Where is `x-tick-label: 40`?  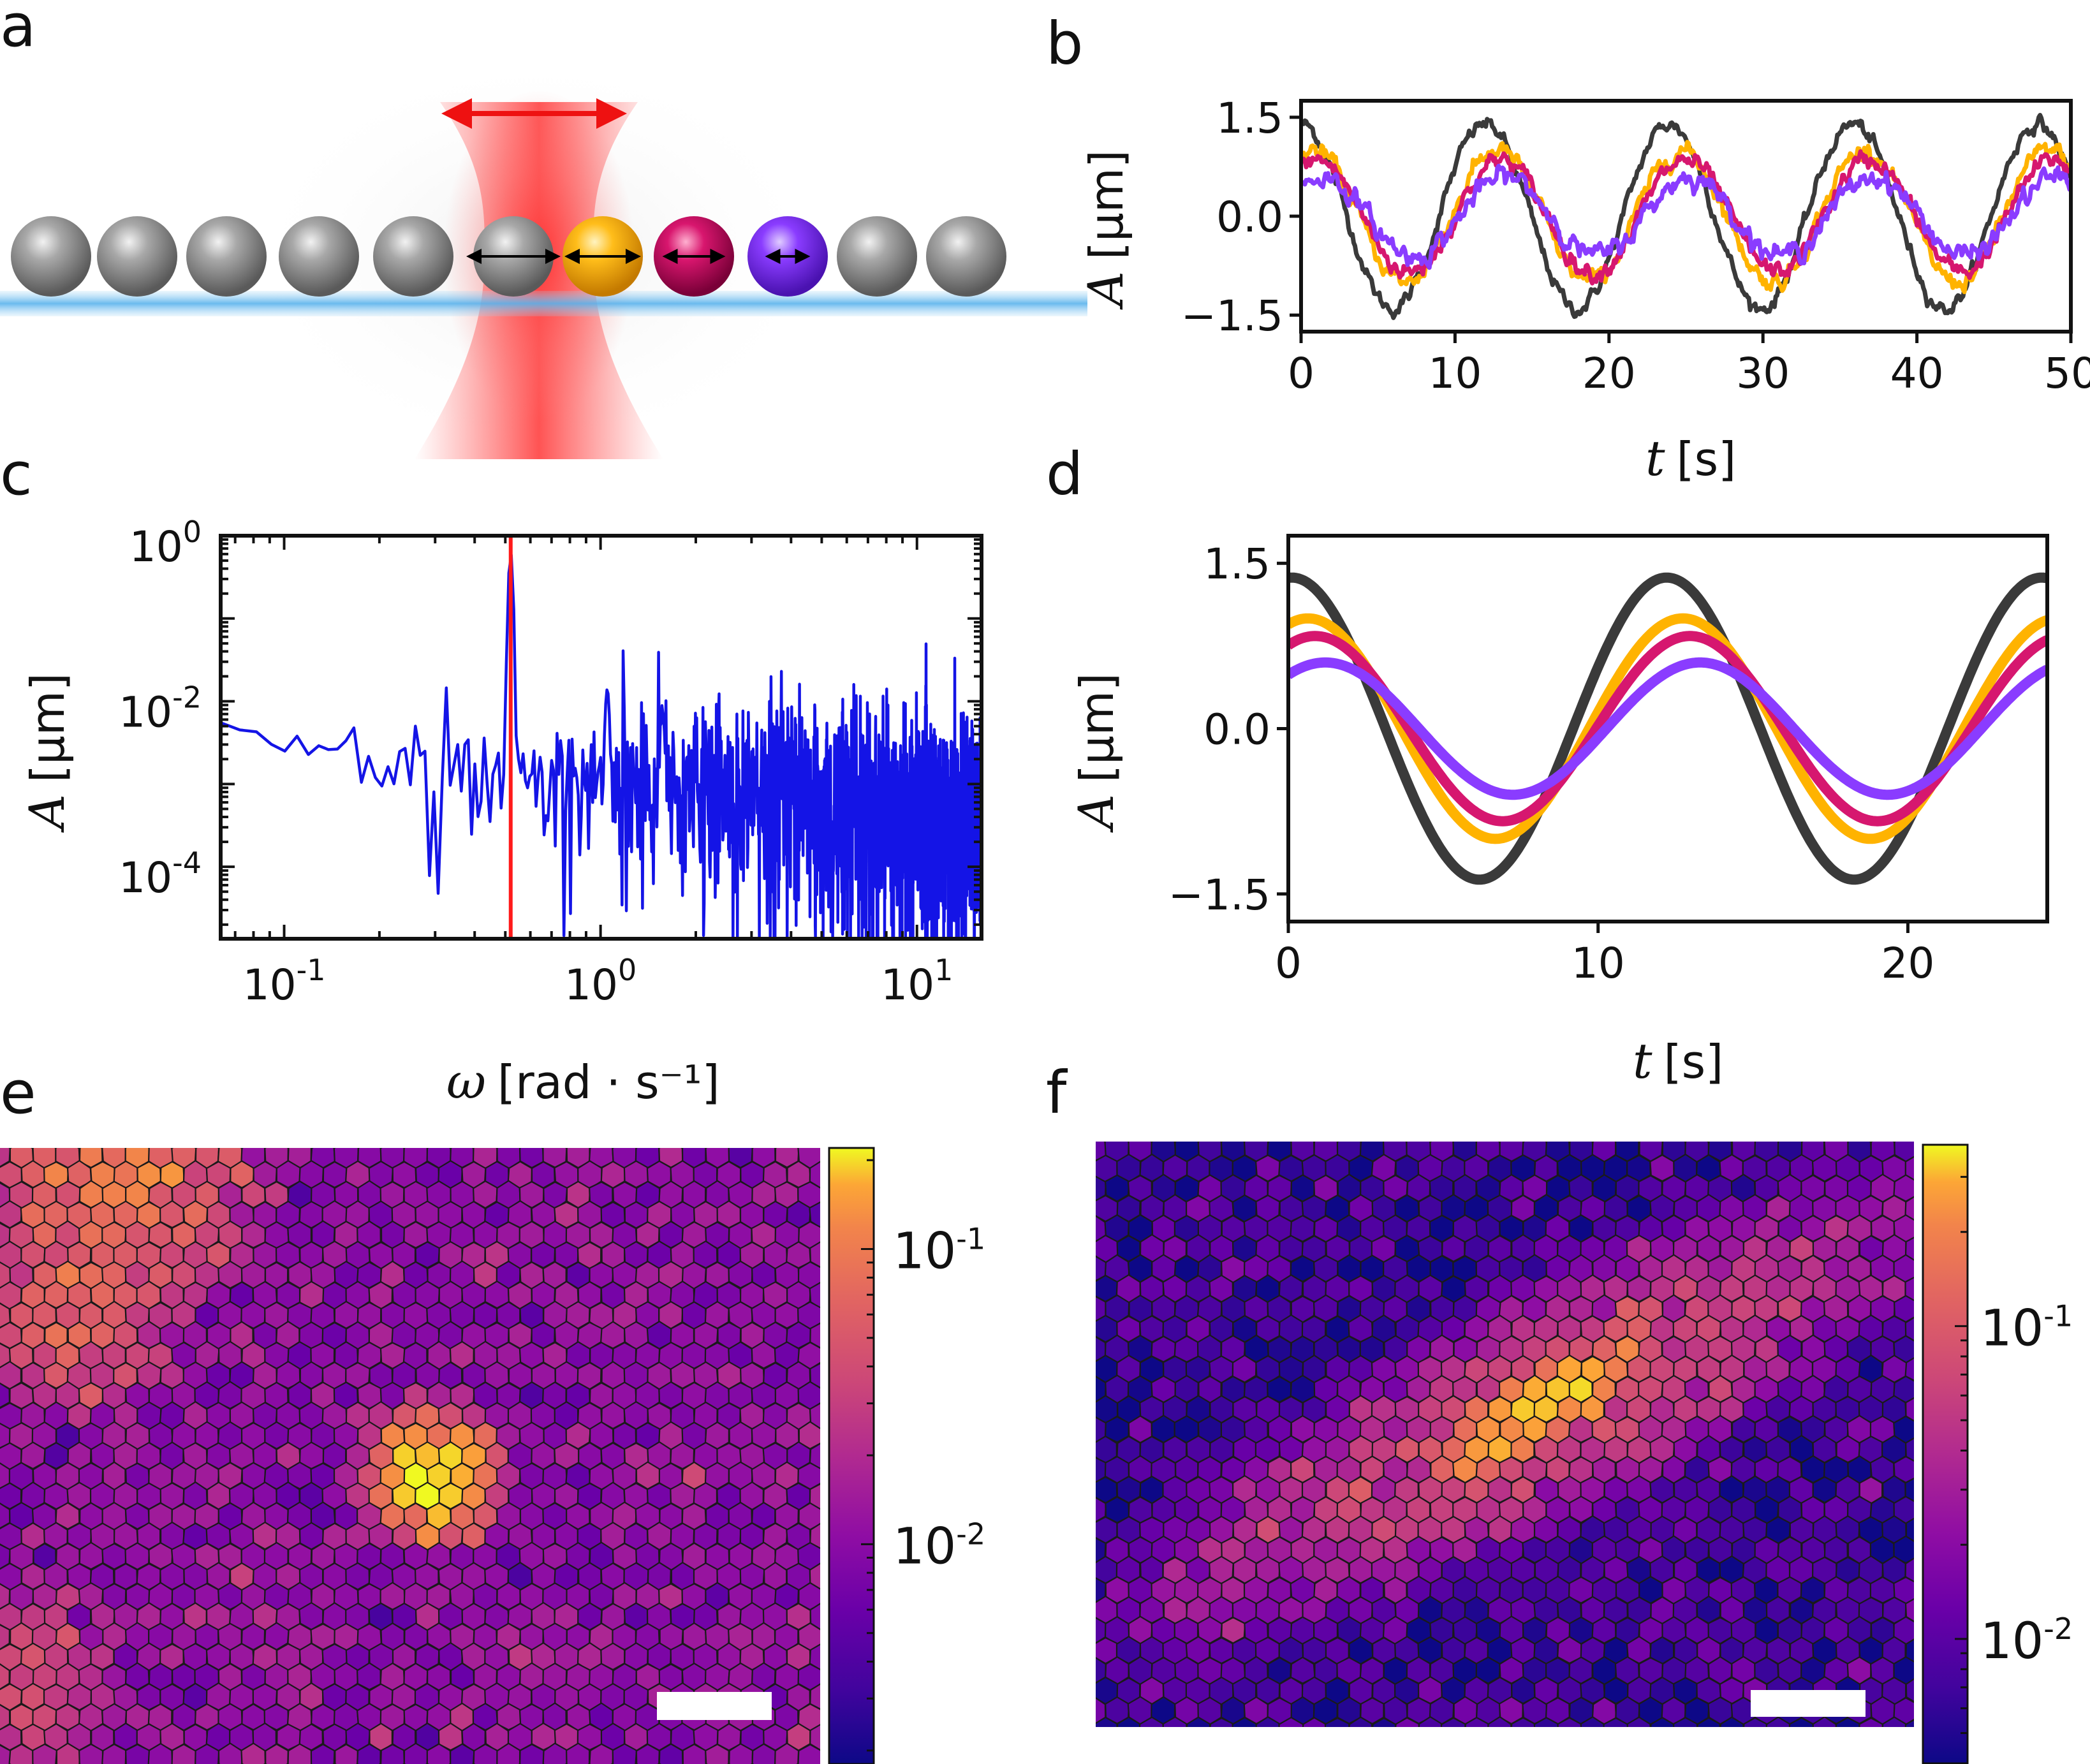
x-tick-label: 40 is located at coordinates (1917, 373).